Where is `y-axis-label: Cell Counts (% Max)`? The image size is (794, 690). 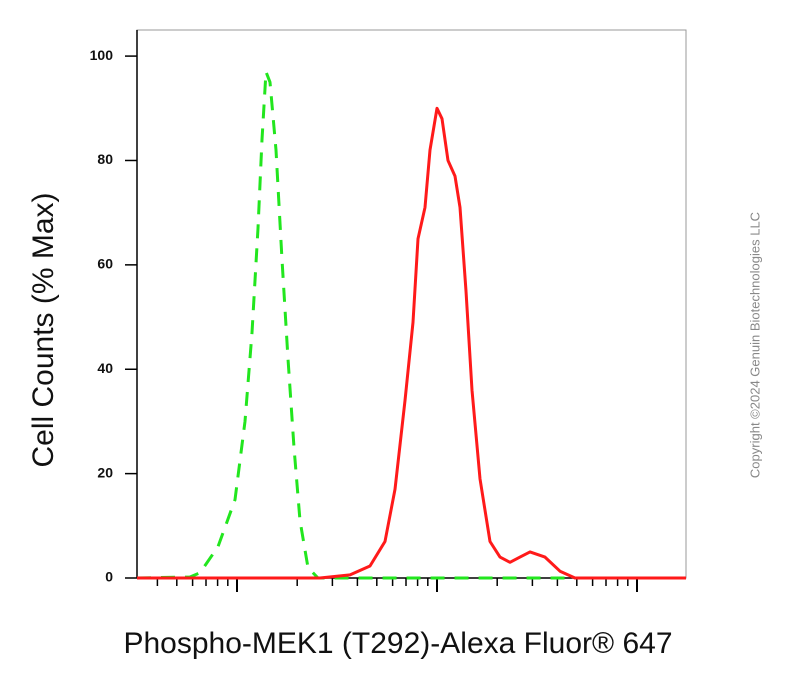 y-axis-label: Cell Counts (% Max) is located at coordinates (43, 329).